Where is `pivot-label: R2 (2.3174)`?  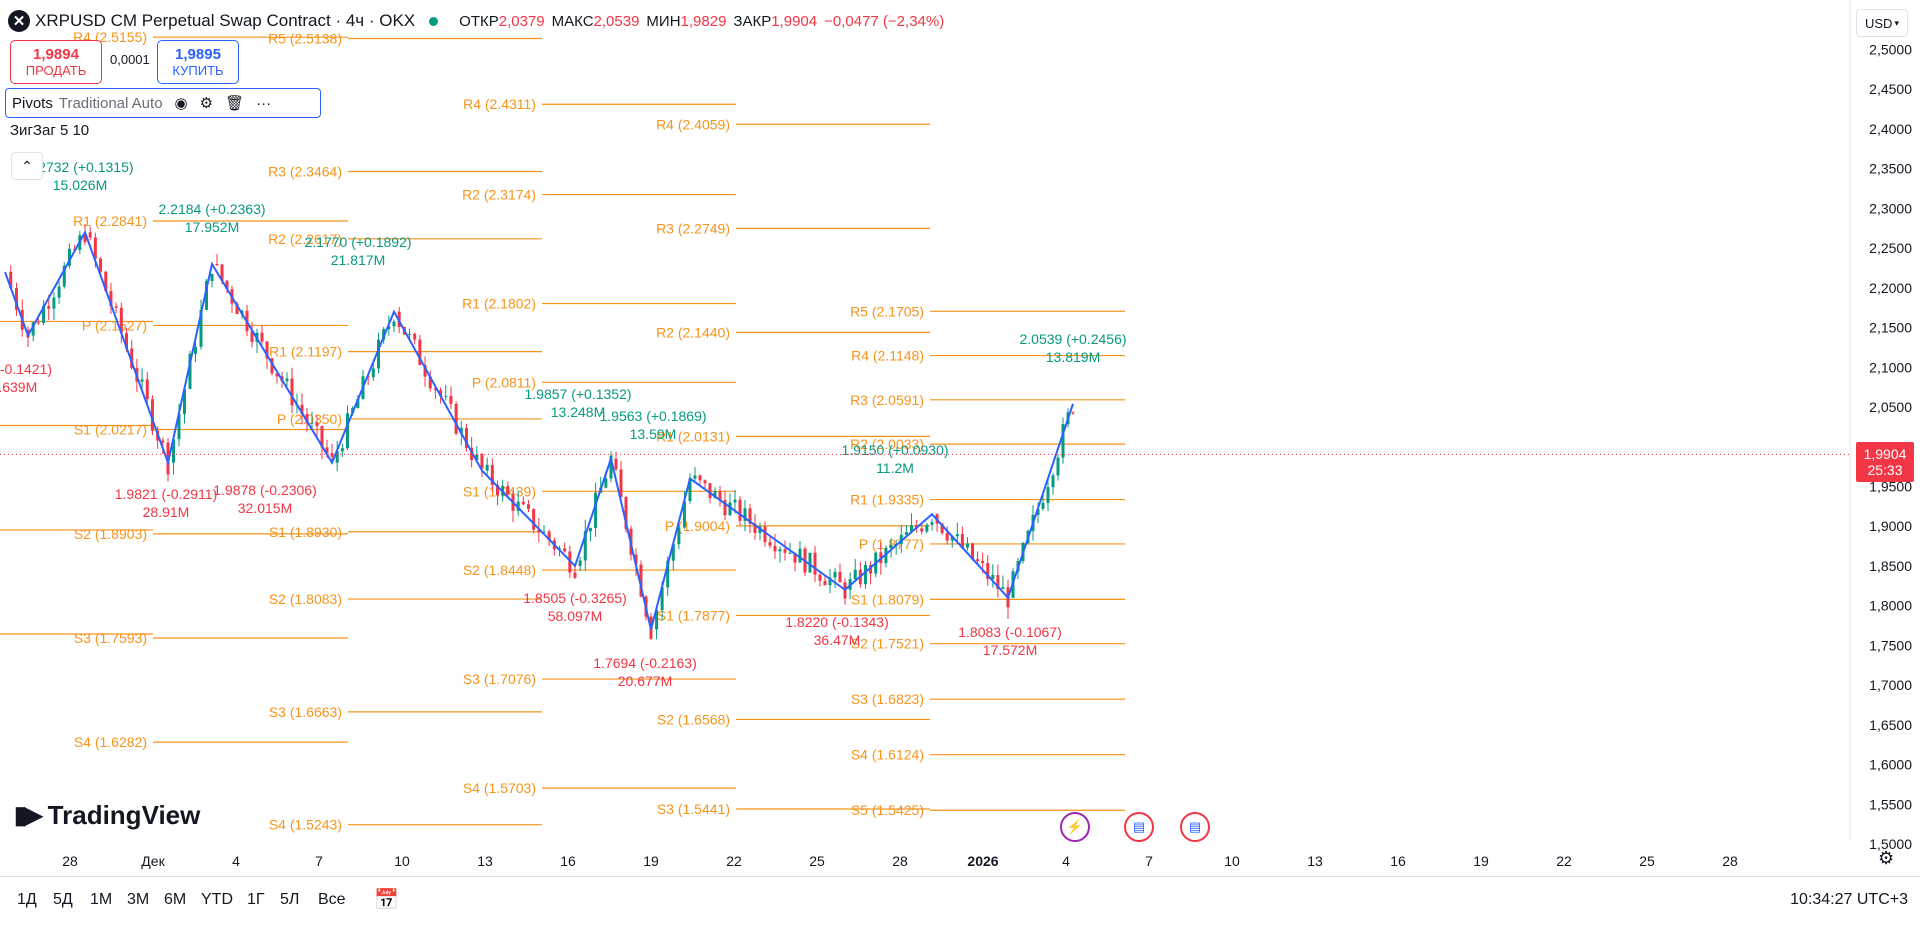 pivot-label: R2 (2.3174) is located at coordinates (499, 195).